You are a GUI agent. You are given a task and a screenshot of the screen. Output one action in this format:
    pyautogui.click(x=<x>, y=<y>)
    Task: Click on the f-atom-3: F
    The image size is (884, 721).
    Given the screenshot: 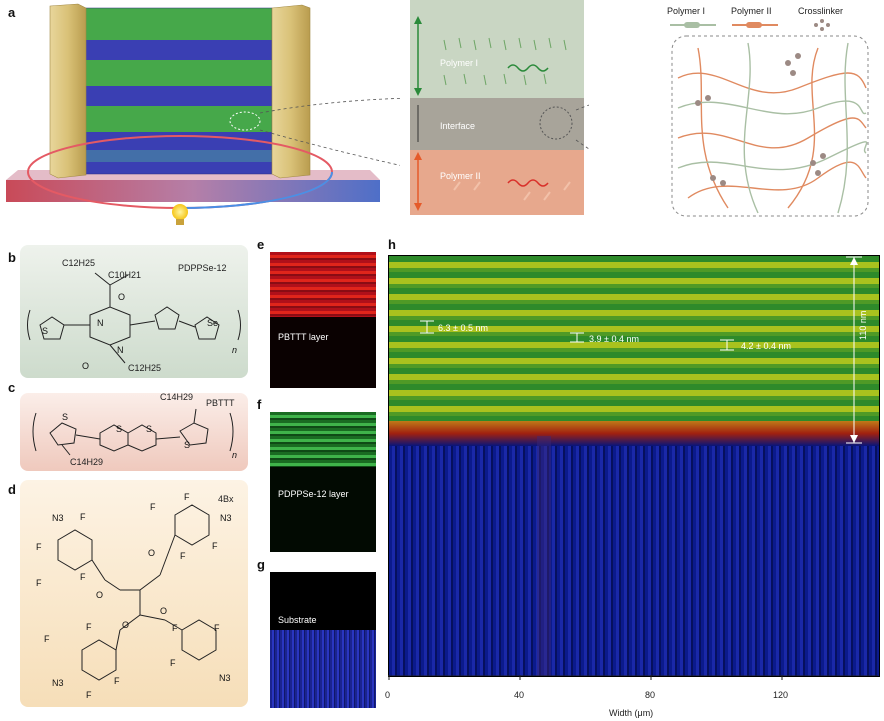 What is the action you would take?
    pyautogui.click(x=39, y=583)
    